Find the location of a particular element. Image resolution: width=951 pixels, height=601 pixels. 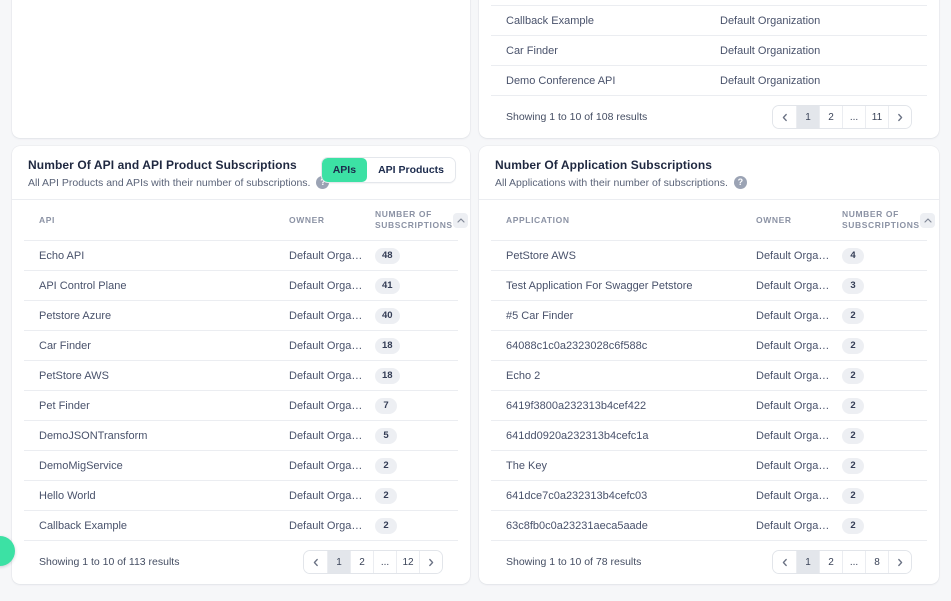

chevron-left-icon is located at coordinates (784, 117).